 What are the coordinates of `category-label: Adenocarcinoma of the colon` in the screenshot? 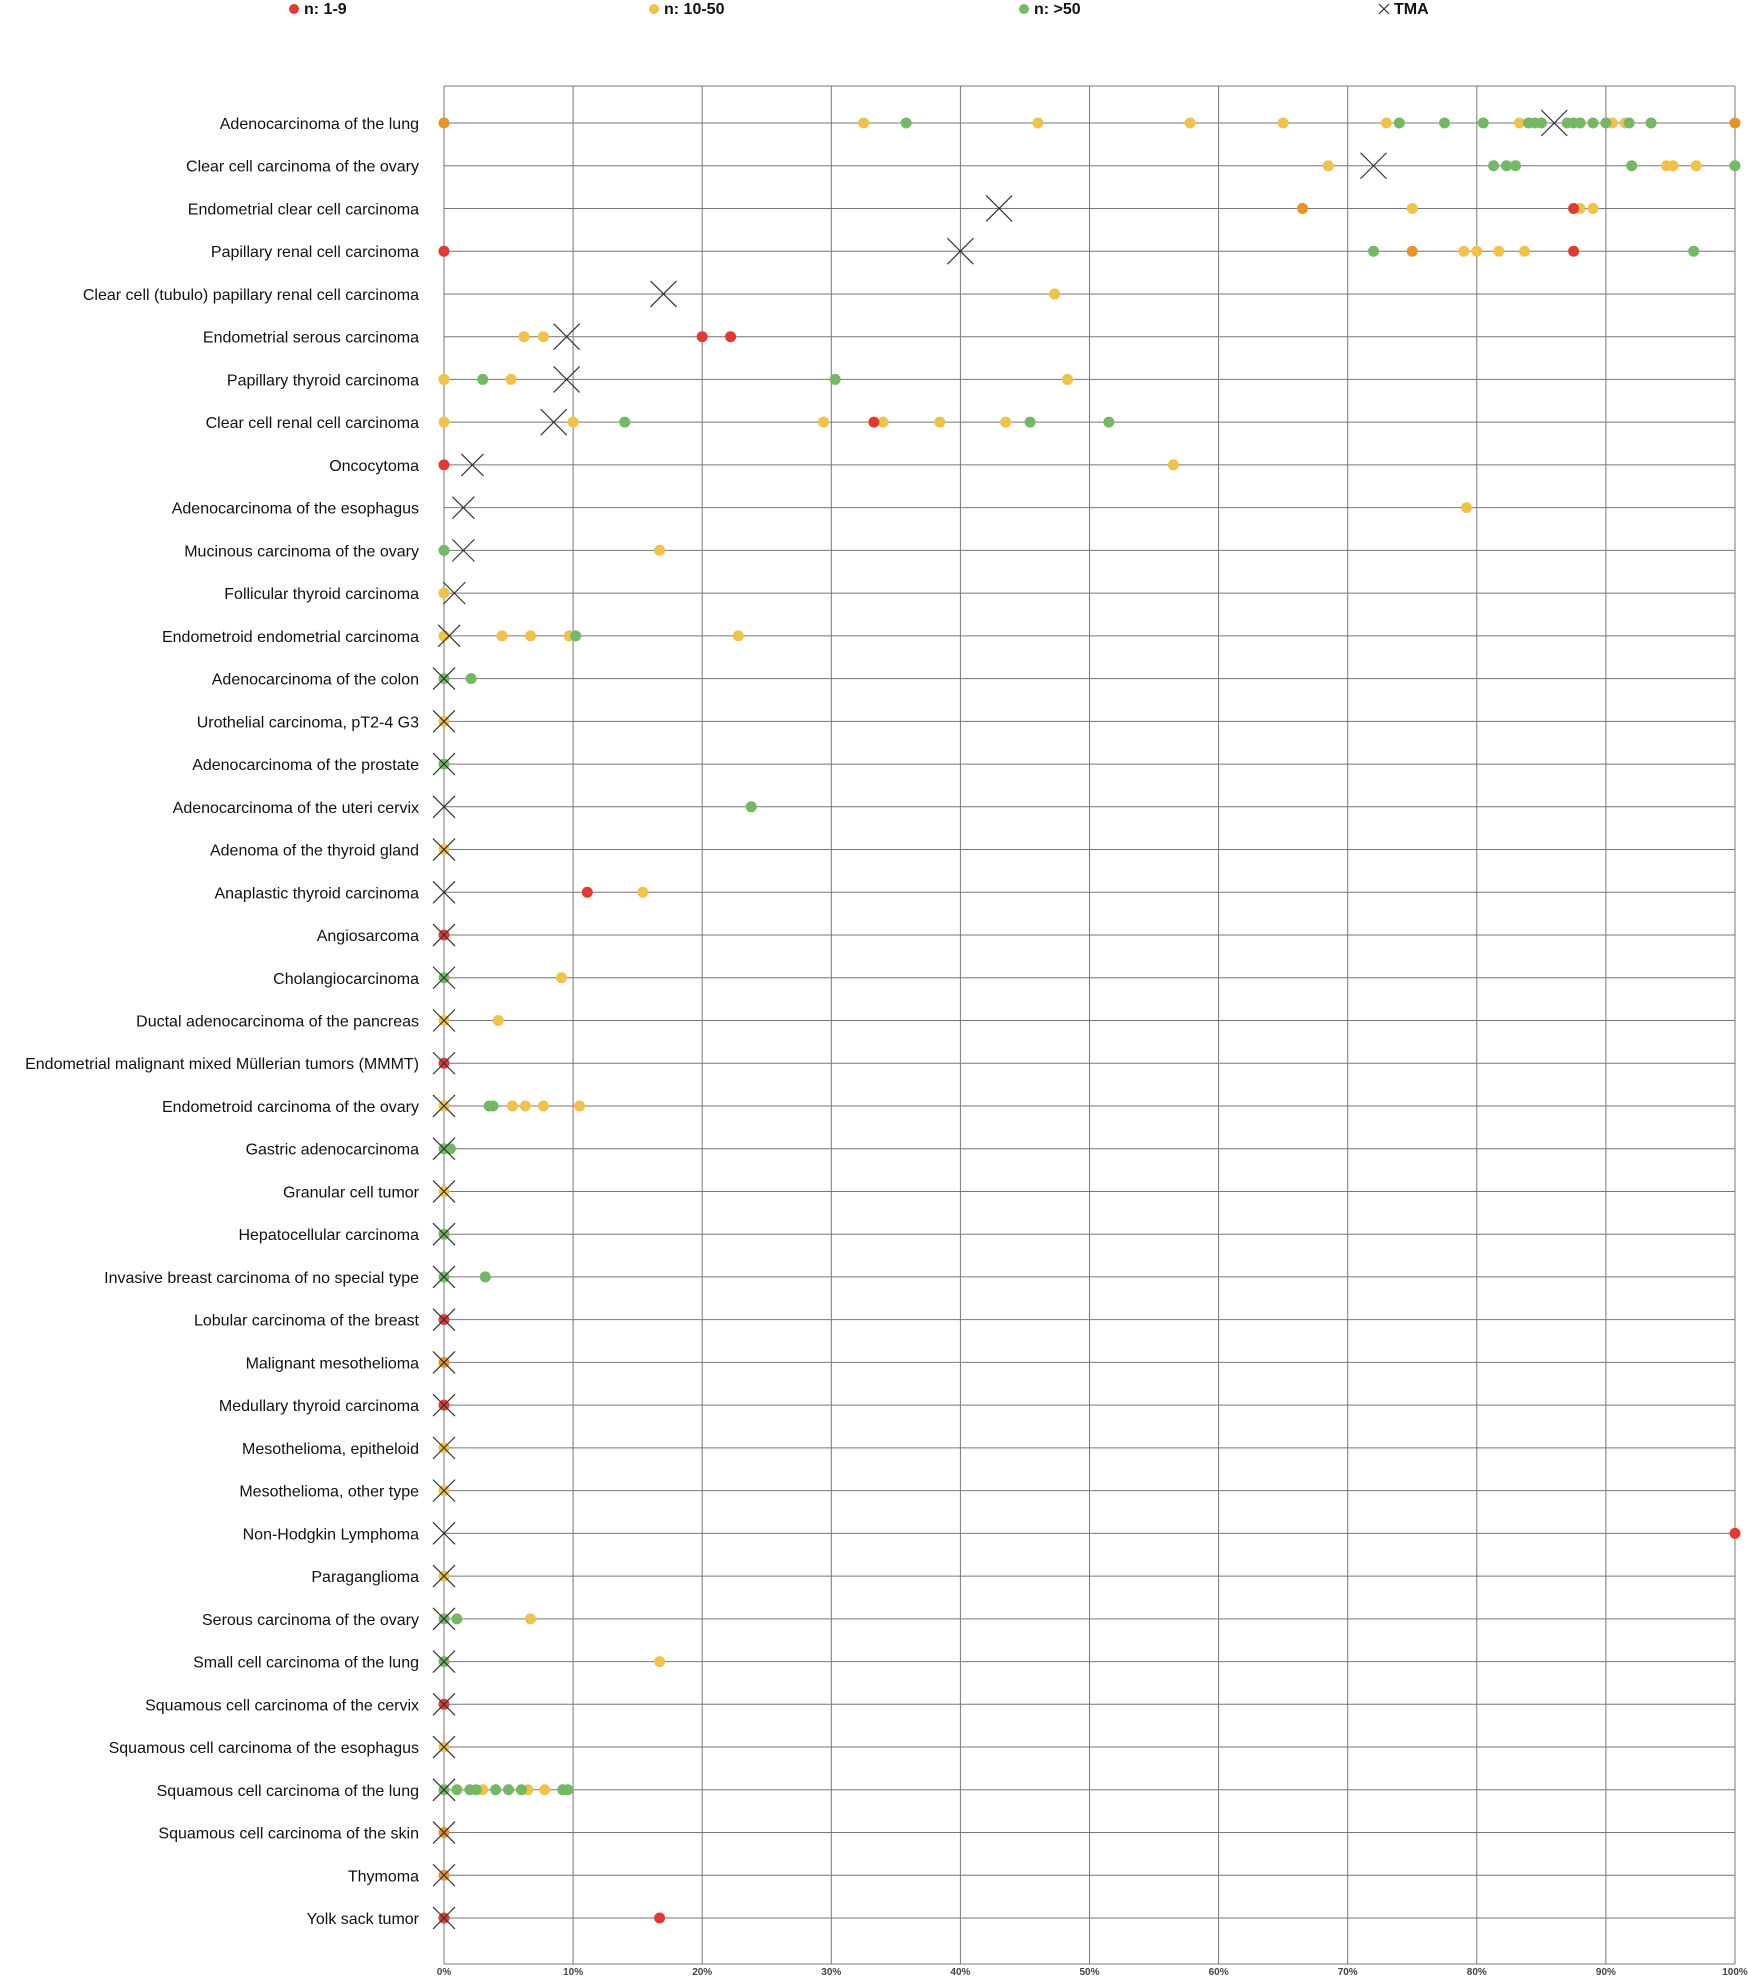 It's located at (315, 680).